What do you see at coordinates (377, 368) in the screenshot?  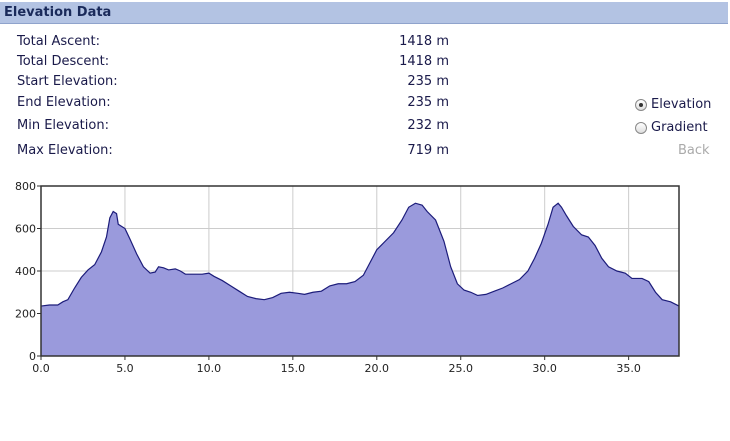 I see `x-tick-label: 20.0` at bounding box center [377, 368].